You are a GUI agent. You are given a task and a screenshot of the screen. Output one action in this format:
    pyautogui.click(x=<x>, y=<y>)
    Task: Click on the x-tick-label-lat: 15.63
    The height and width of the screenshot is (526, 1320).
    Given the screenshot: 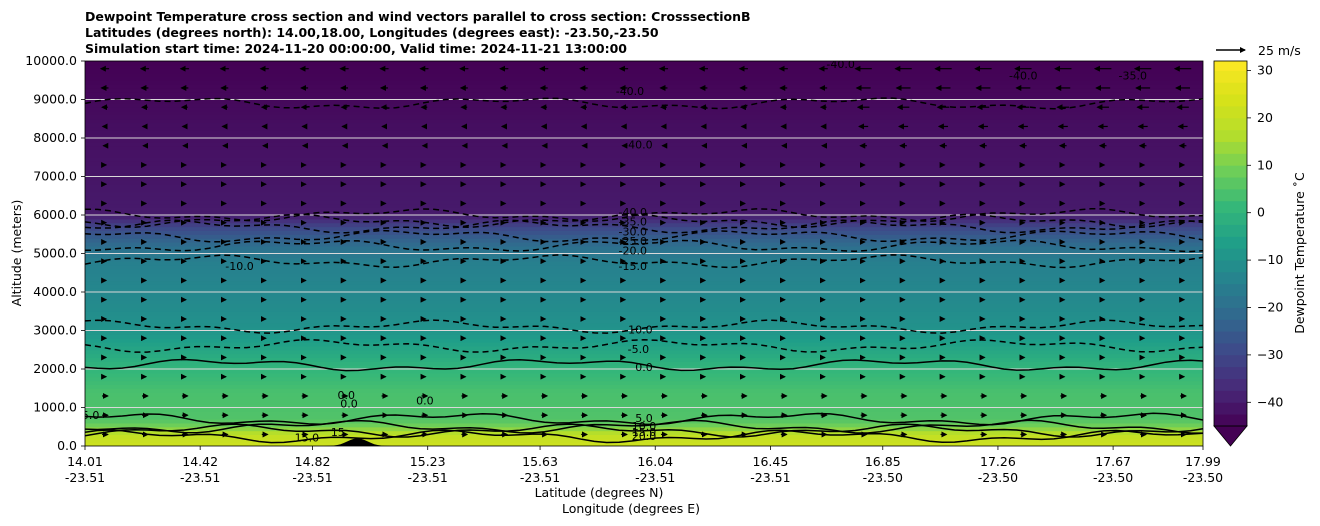 What is the action you would take?
    pyautogui.click(x=540, y=461)
    